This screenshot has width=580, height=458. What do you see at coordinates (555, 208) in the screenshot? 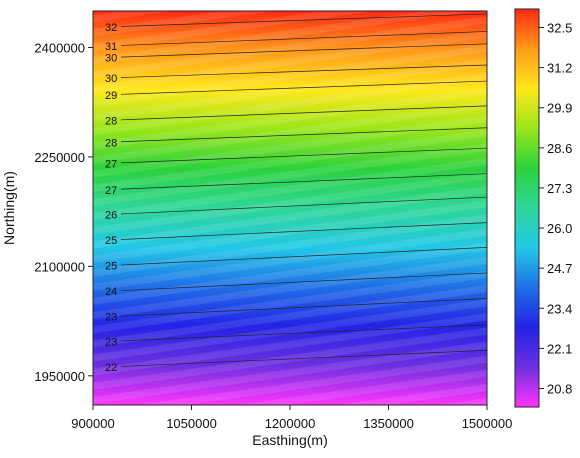
I see `colorbar-ticks: 32.5 31.2 29.9 28.6 27.3 26.0 24.7 23.4 22.1 20.8` at bounding box center [555, 208].